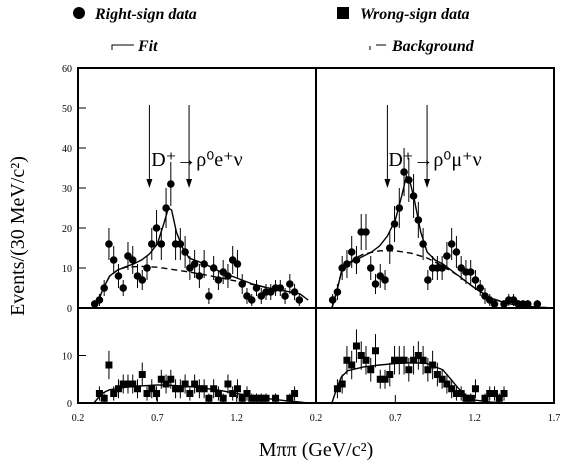 The image size is (562, 475). I want to click on x-axis-label: Mππ (GeV/c²), so click(316, 450).